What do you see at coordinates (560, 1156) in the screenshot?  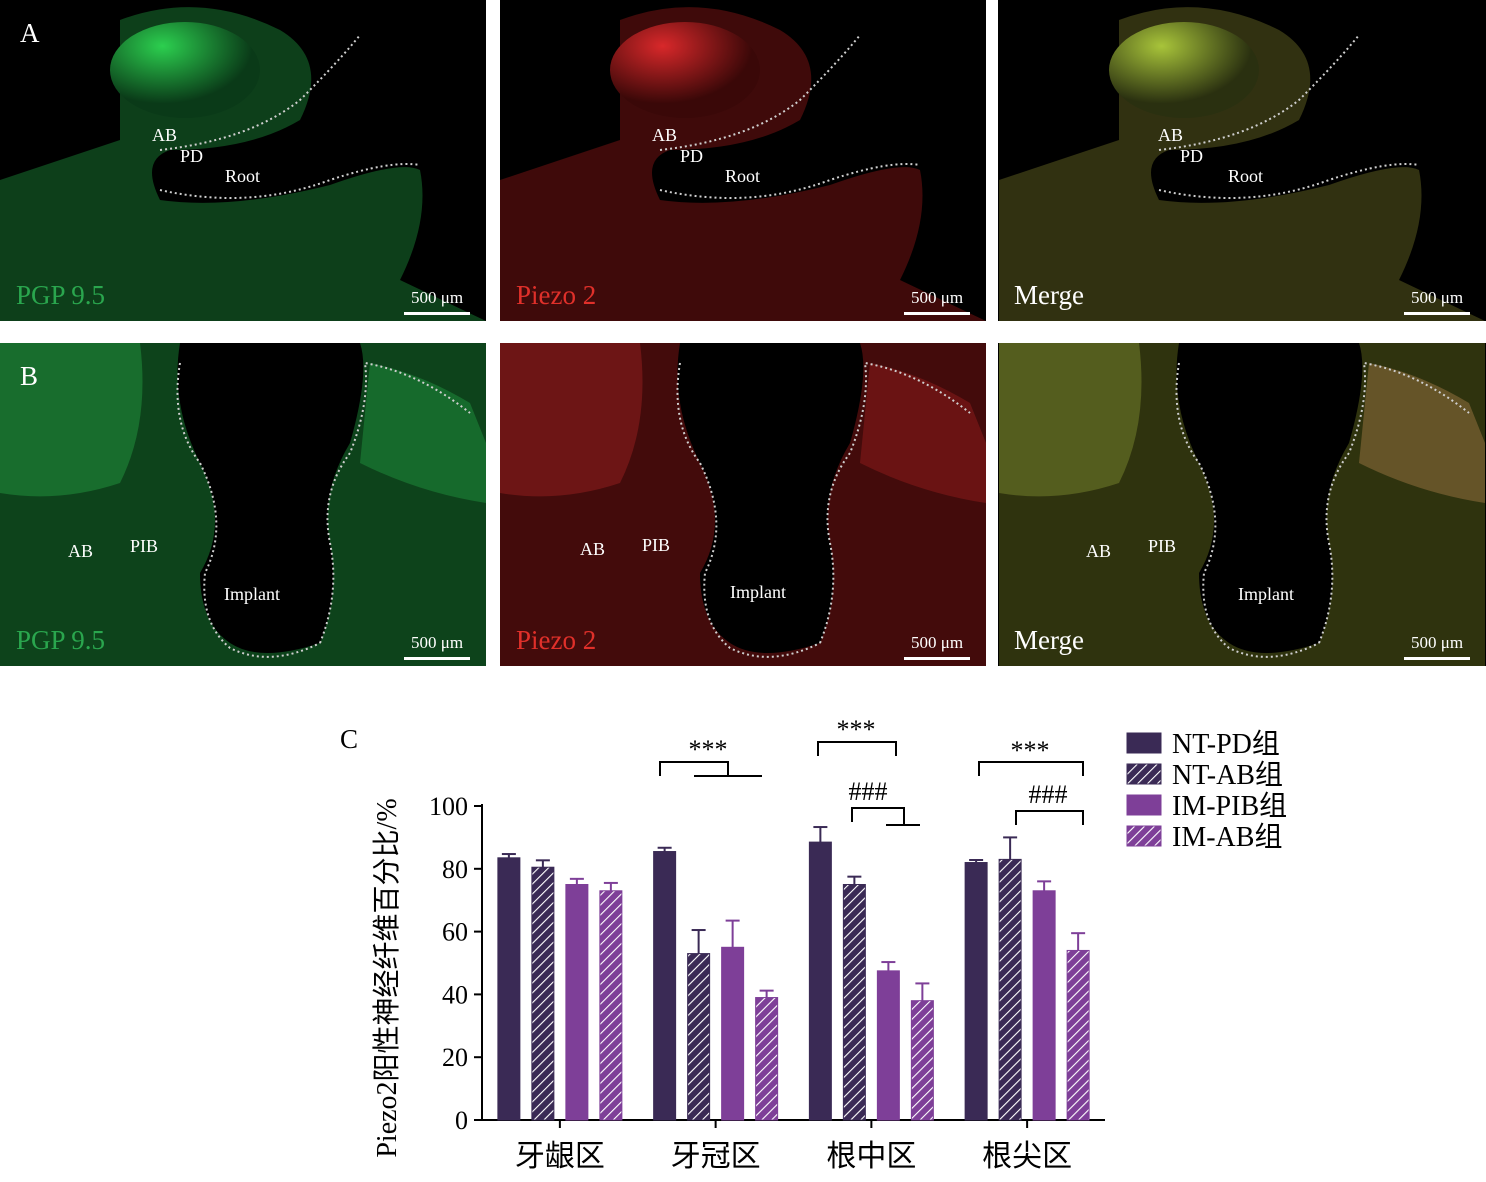 I see `x-tick-label: 牙龈区` at bounding box center [560, 1156].